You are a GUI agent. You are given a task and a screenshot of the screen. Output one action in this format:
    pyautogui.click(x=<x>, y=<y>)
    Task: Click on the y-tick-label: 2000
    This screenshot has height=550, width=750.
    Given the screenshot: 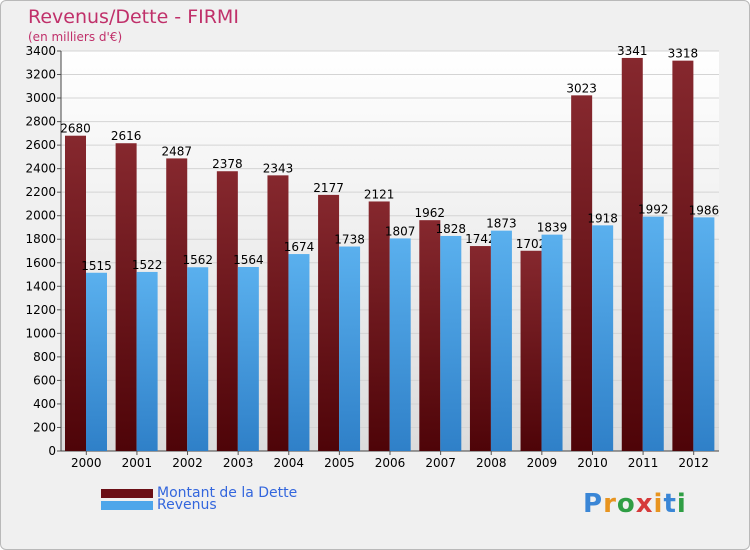 What is the action you would take?
    pyautogui.click(x=40, y=216)
    